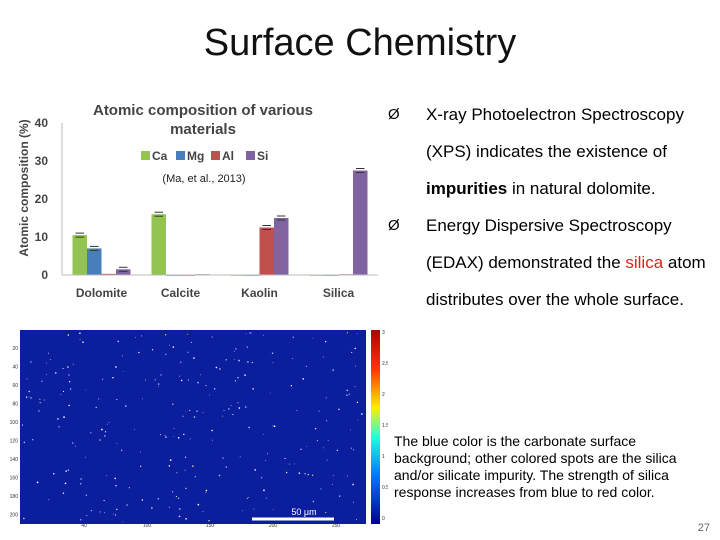 This screenshot has height=540, width=720. Describe the element at coordinates (339, 293) in the screenshot. I see `x-tick-label: Silica` at that location.